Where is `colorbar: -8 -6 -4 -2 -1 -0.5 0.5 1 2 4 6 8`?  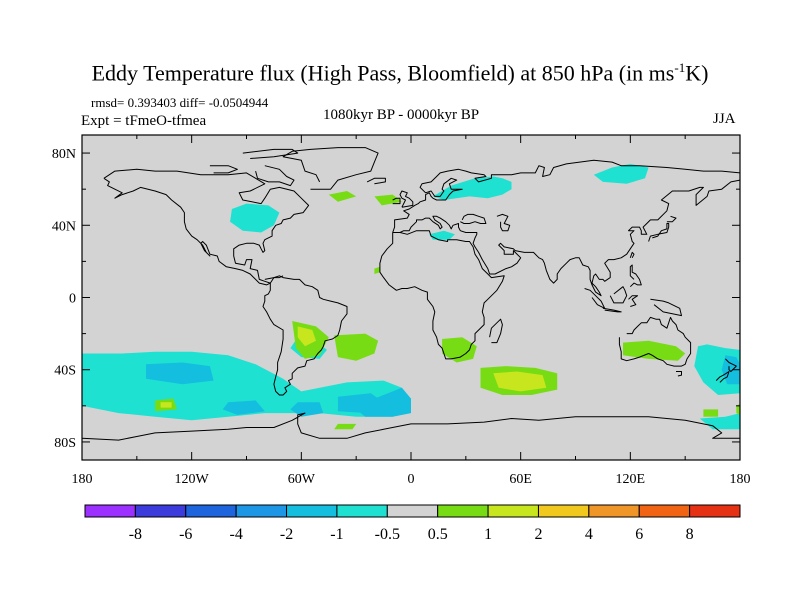 colorbar: -8 -6 -4 -2 -1 -0.5 0.5 1 2 4 6 8 is located at coordinates (412, 523).